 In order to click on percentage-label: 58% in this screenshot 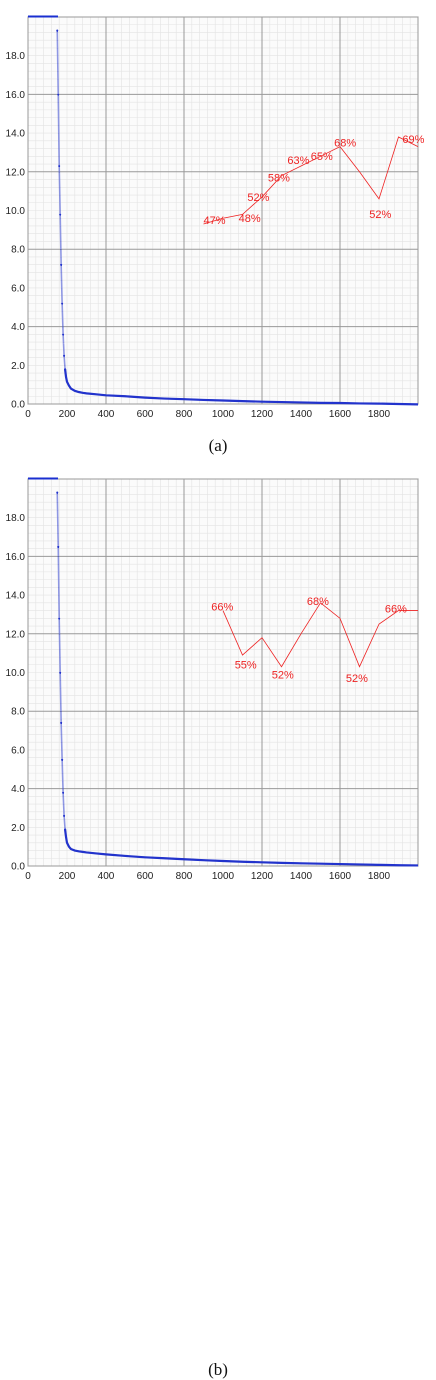, I will do `click(279, 178)`.